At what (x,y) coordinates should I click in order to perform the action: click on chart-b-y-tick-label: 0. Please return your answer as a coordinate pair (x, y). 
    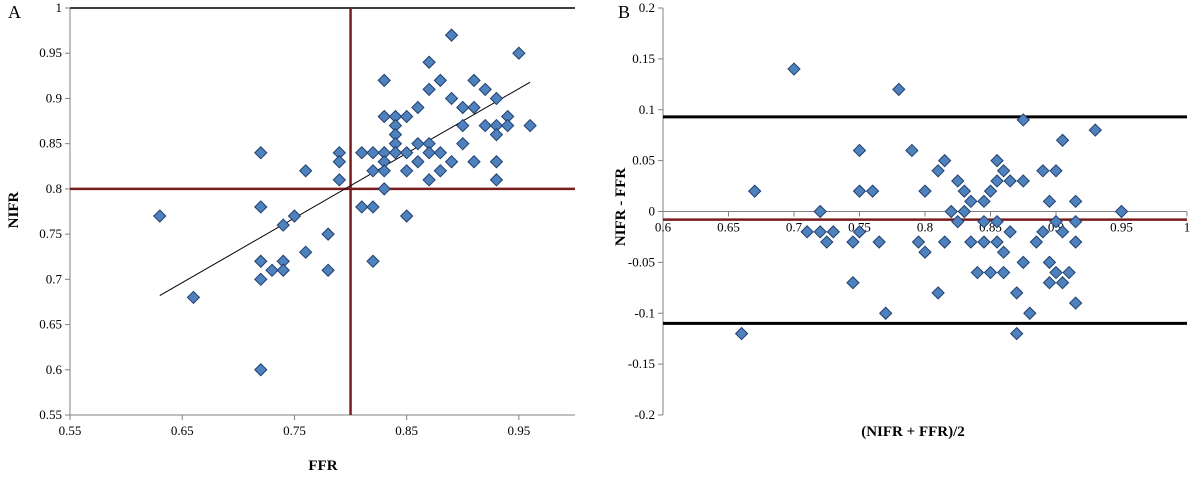
    Looking at the image, I should click on (652, 211).